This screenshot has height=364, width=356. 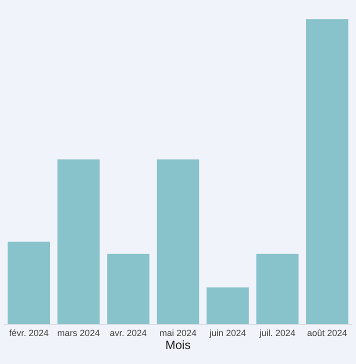 What do you see at coordinates (277, 333) in the screenshot?
I see `x-tick-label: juil. 2024` at bounding box center [277, 333].